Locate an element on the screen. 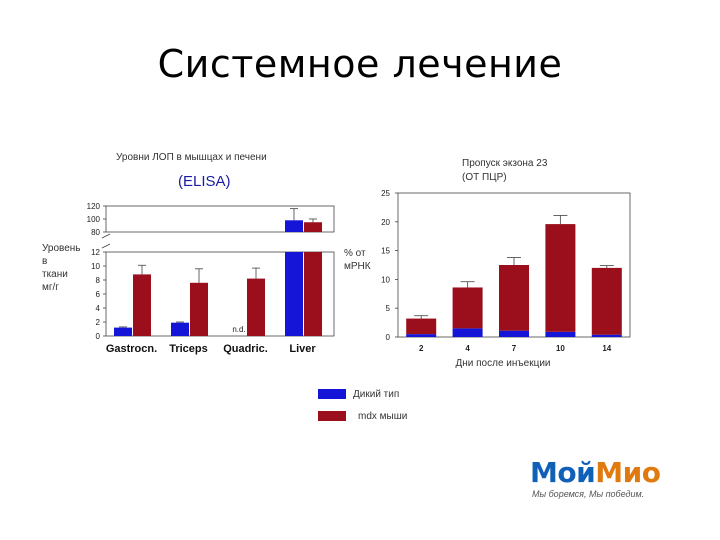 This screenshot has height=540, width=720. logo-wordmark: МойМио is located at coordinates (612, 473).